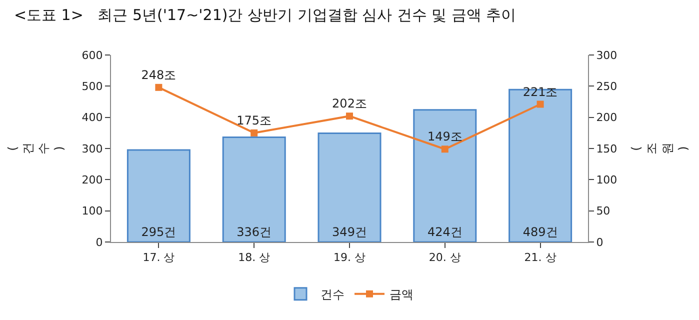  Describe the element at coordinates (254, 257) in the screenshot. I see `x-tick-label: 18. 상` at that location.